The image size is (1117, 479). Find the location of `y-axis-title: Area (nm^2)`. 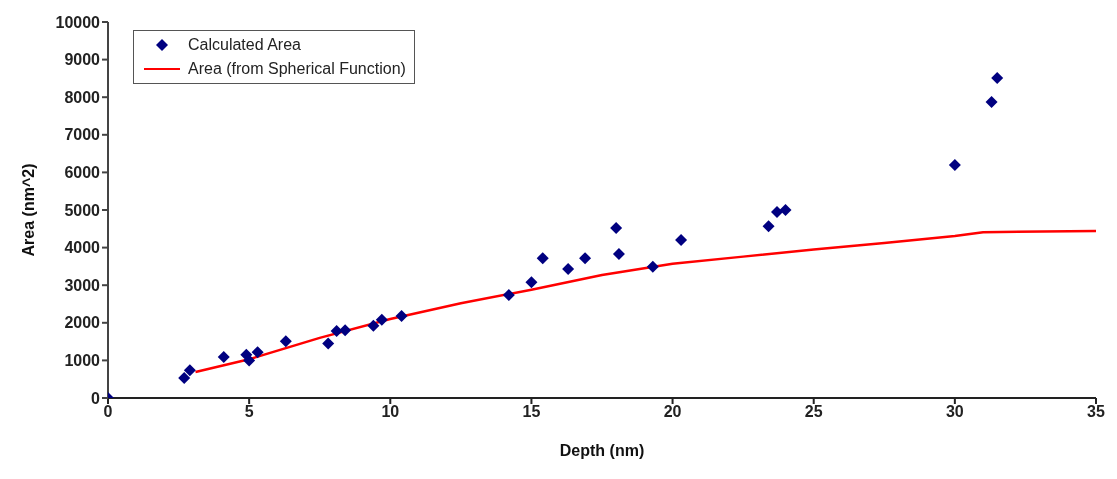

y-axis-title: Area (nm^2) is located at coordinates (28, 210).